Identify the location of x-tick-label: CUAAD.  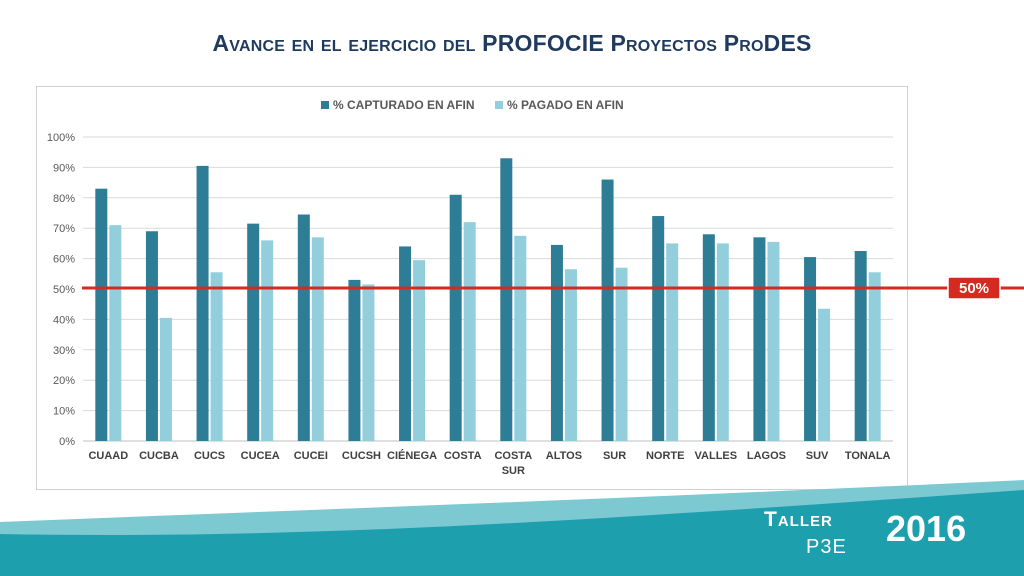
(108, 456).